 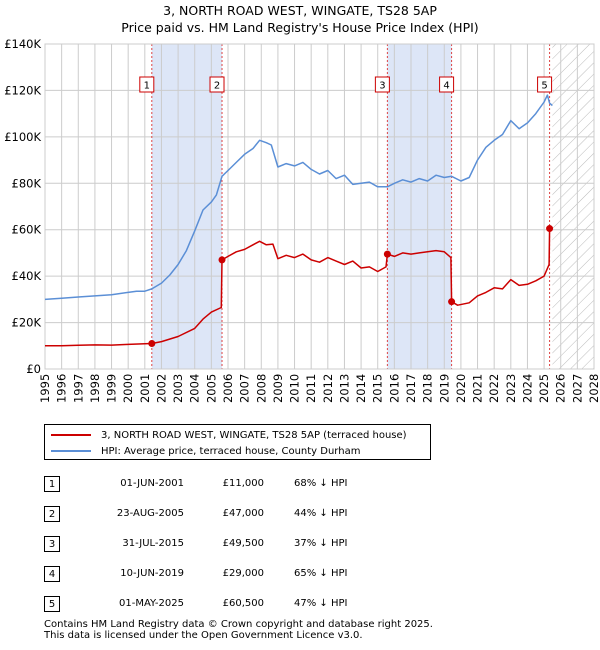 I want to click on y-tick-label: £0, so click(x=33, y=369).